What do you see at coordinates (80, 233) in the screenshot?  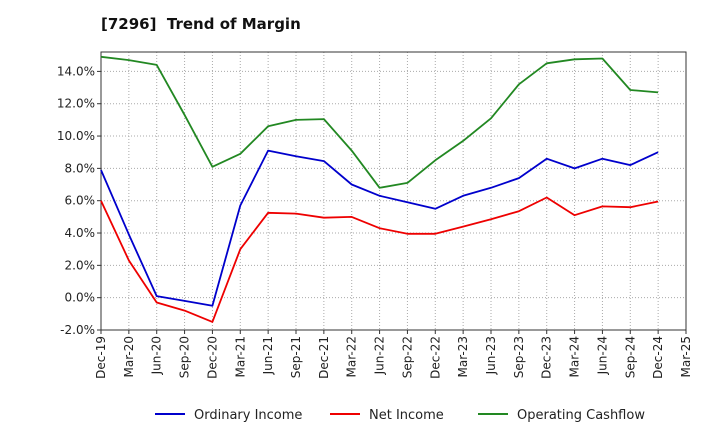 I see `y-tick-label: 4.0%` at bounding box center [80, 233].